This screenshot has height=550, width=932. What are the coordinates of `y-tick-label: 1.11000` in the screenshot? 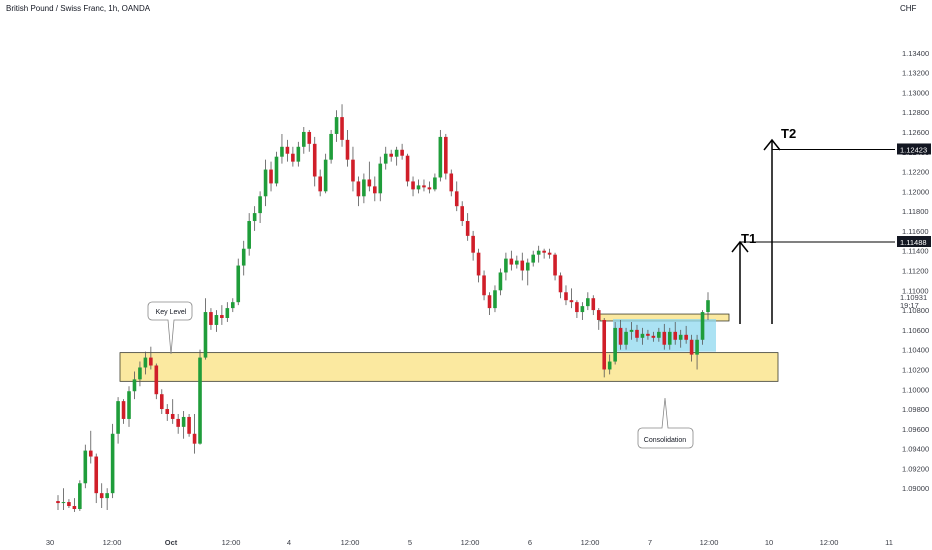 It's located at (915, 290).